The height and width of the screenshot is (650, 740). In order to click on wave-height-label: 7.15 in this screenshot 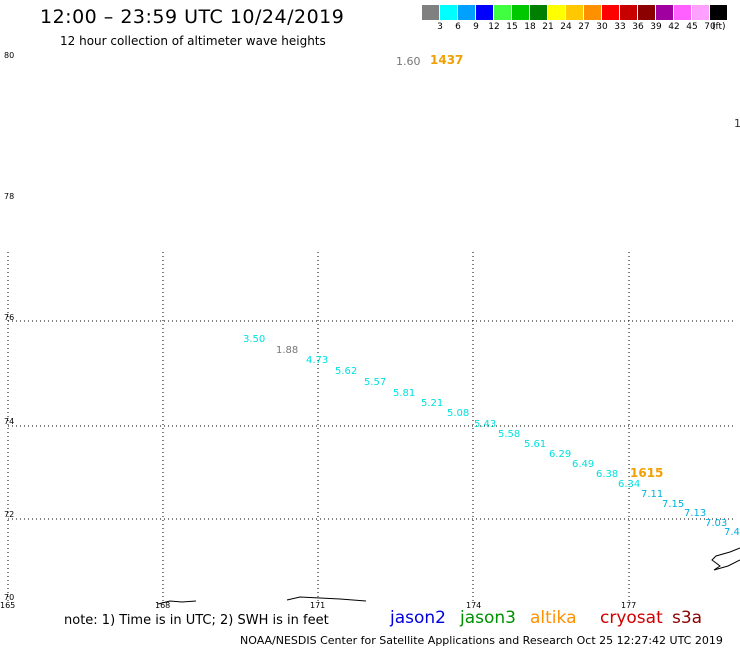, I will do `click(673, 504)`.